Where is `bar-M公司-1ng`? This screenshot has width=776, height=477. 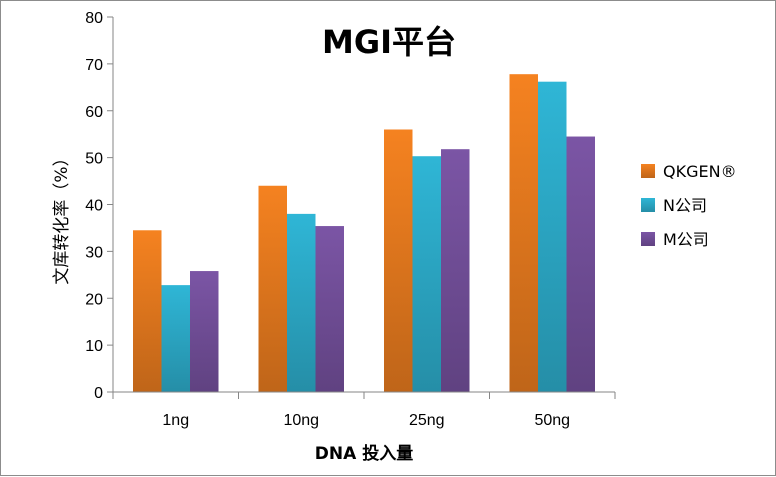 bar-M公司-1ng is located at coordinates (204, 331).